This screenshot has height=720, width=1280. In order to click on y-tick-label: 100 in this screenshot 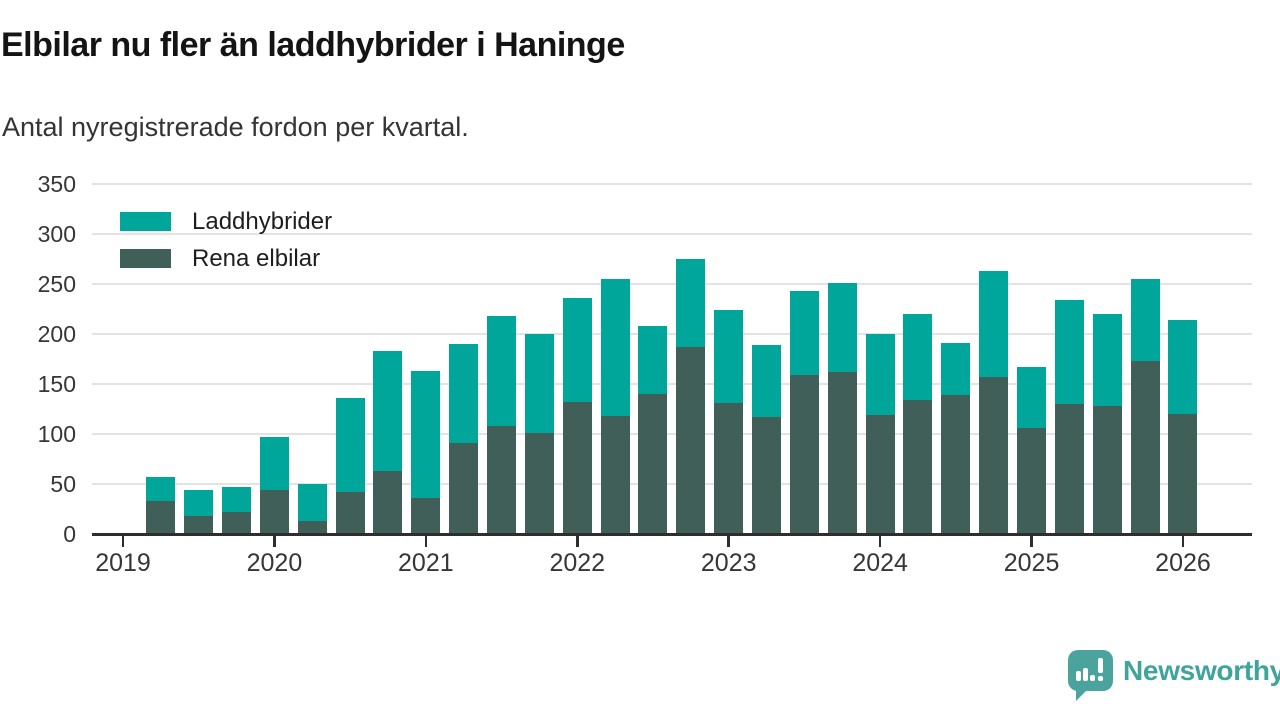, I will do `click(56, 433)`.